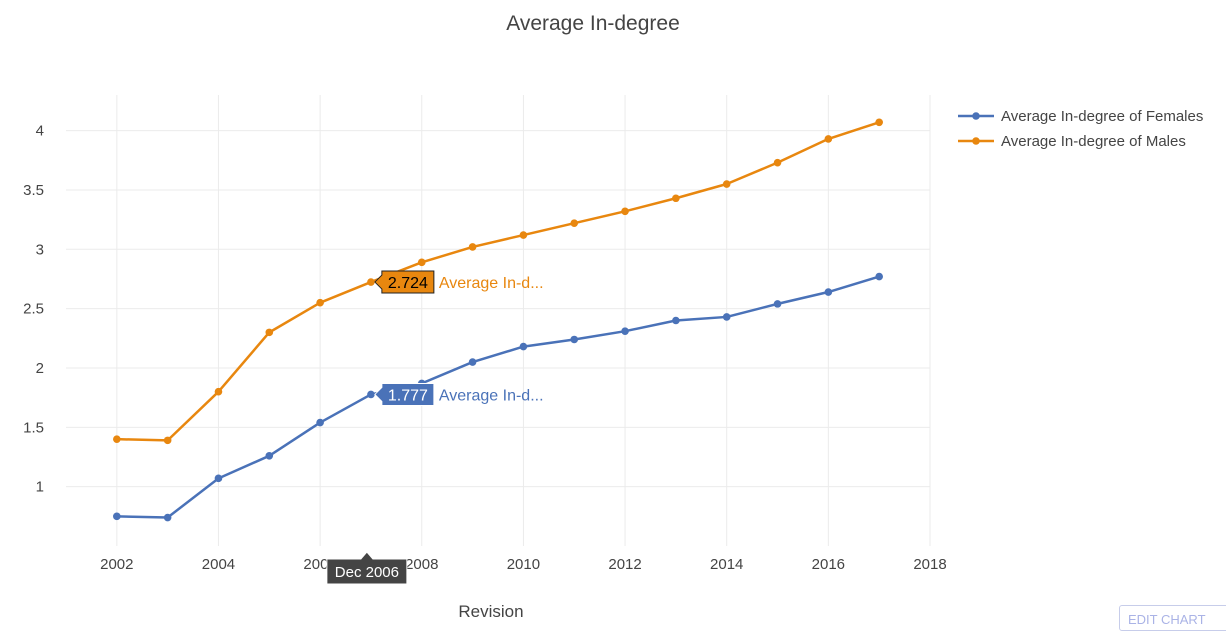  Describe the element at coordinates (490, 611) in the screenshot. I see `x-axis-label: Revision` at that location.